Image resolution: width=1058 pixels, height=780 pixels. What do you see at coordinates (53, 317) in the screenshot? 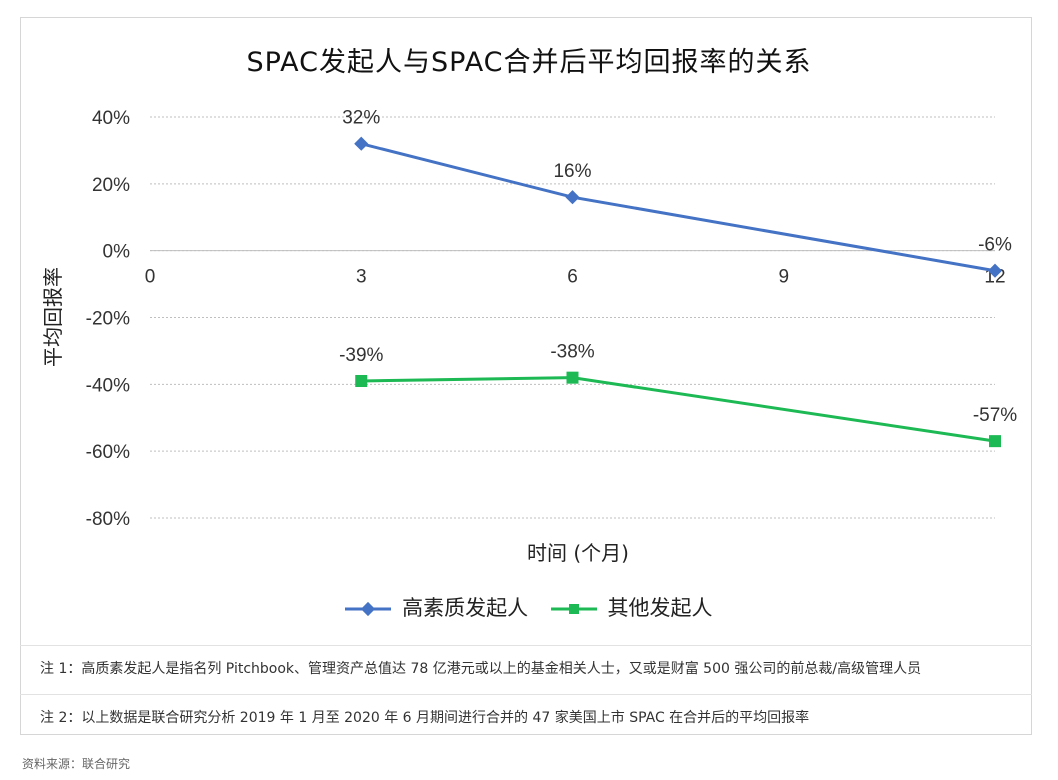
I see `y-axis-title: 平均回报率` at bounding box center [53, 317].